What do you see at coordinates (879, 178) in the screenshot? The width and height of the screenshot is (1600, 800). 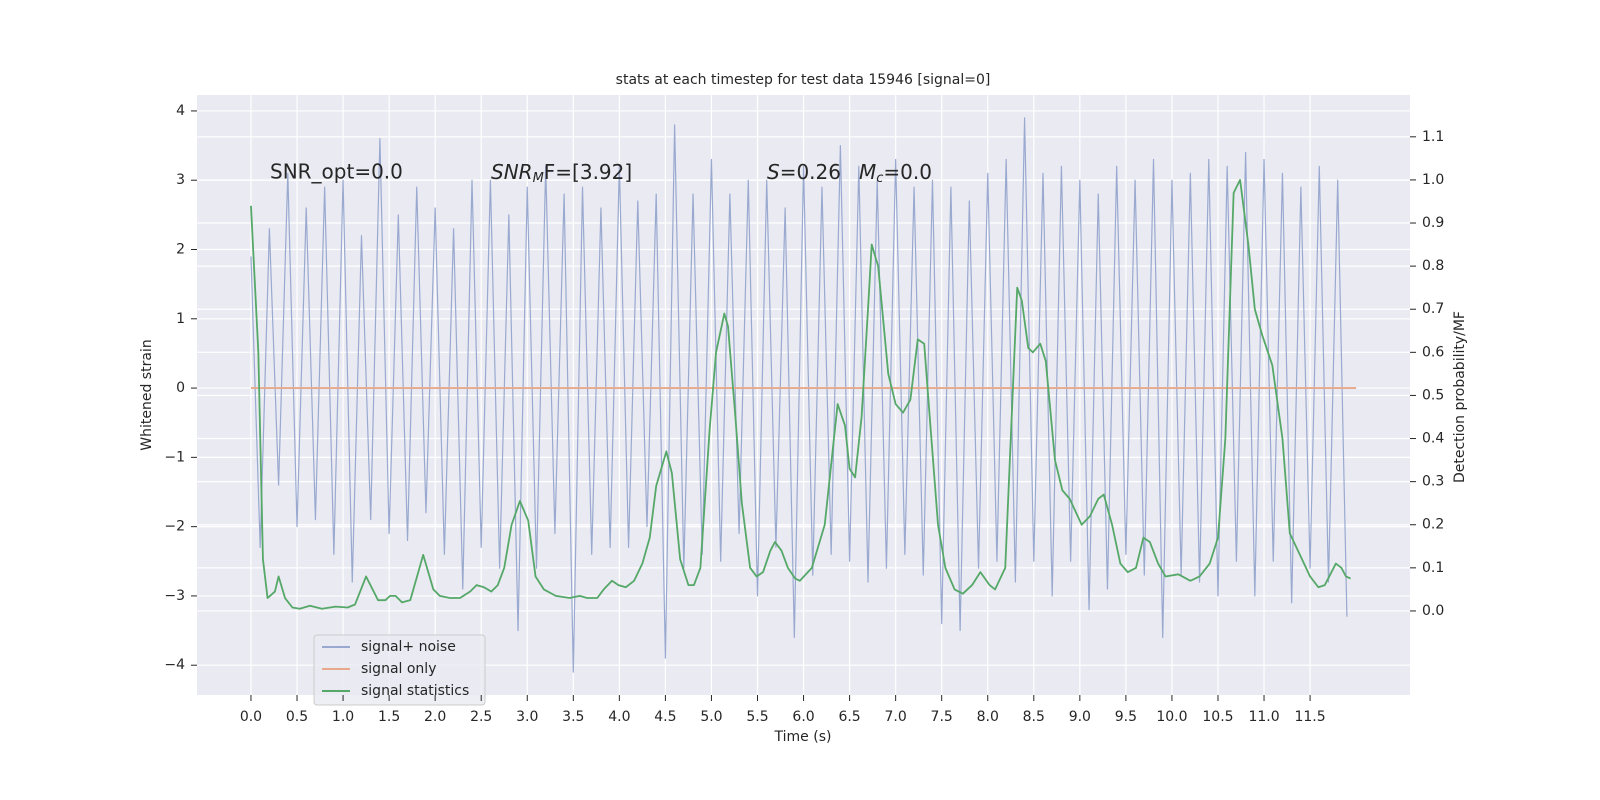 I see `annotation-part: c` at bounding box center [879, 178].